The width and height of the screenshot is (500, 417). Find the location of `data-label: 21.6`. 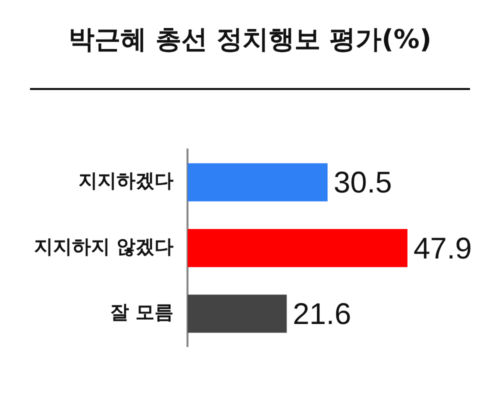

data-label: 21.6 is located at coordinates (322, 314).